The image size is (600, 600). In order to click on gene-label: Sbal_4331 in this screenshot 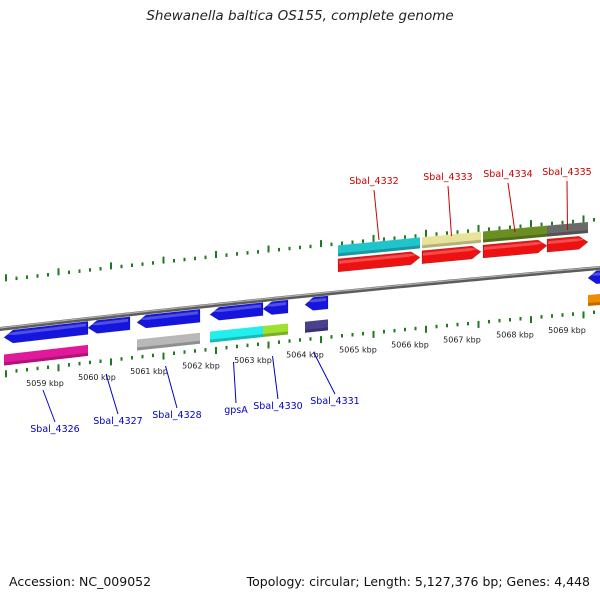, I will do `click(334, 401)`.